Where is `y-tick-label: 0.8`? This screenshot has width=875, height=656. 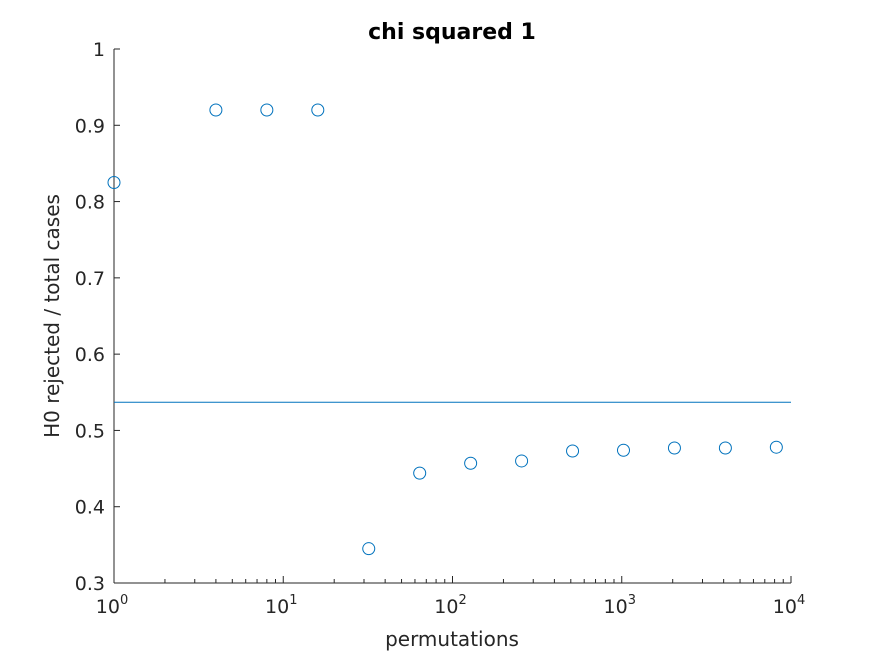
y-tick-label: 0.8 is located at coordinates (90, 203).